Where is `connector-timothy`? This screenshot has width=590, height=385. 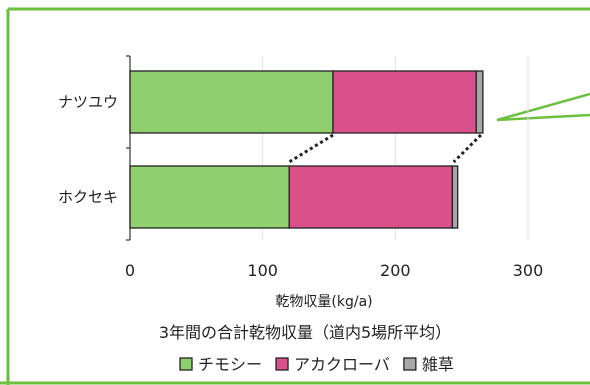 connector-timothy is located at coordinates (311, 148).